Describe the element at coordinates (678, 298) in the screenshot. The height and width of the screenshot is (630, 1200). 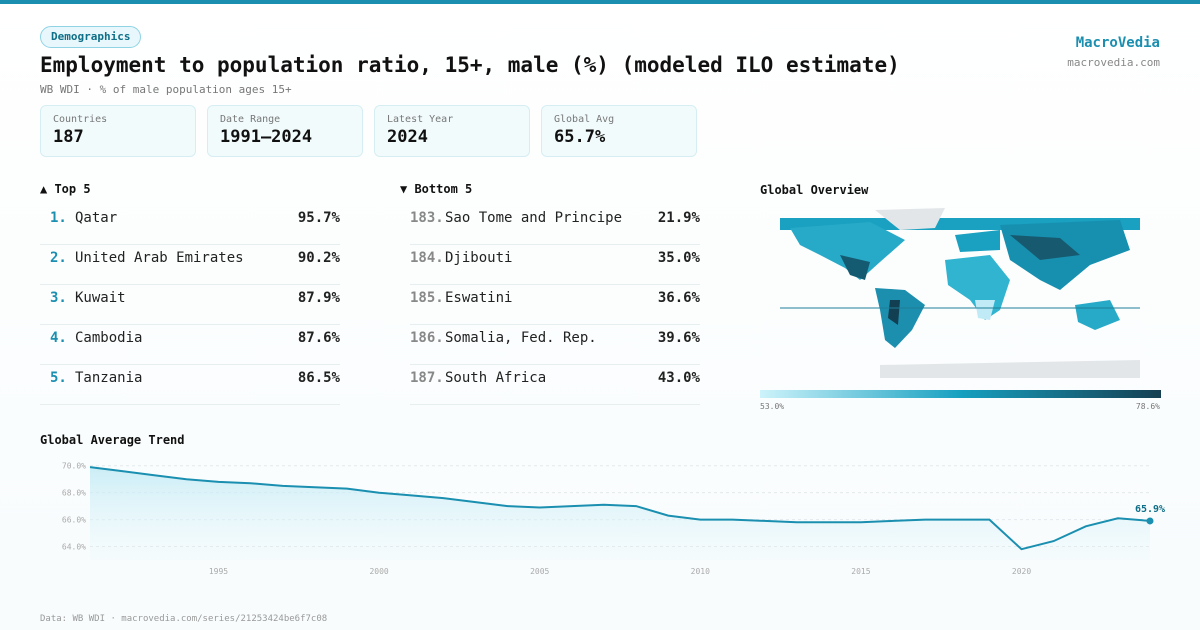
I see `country-value: 36.6%` at that location.